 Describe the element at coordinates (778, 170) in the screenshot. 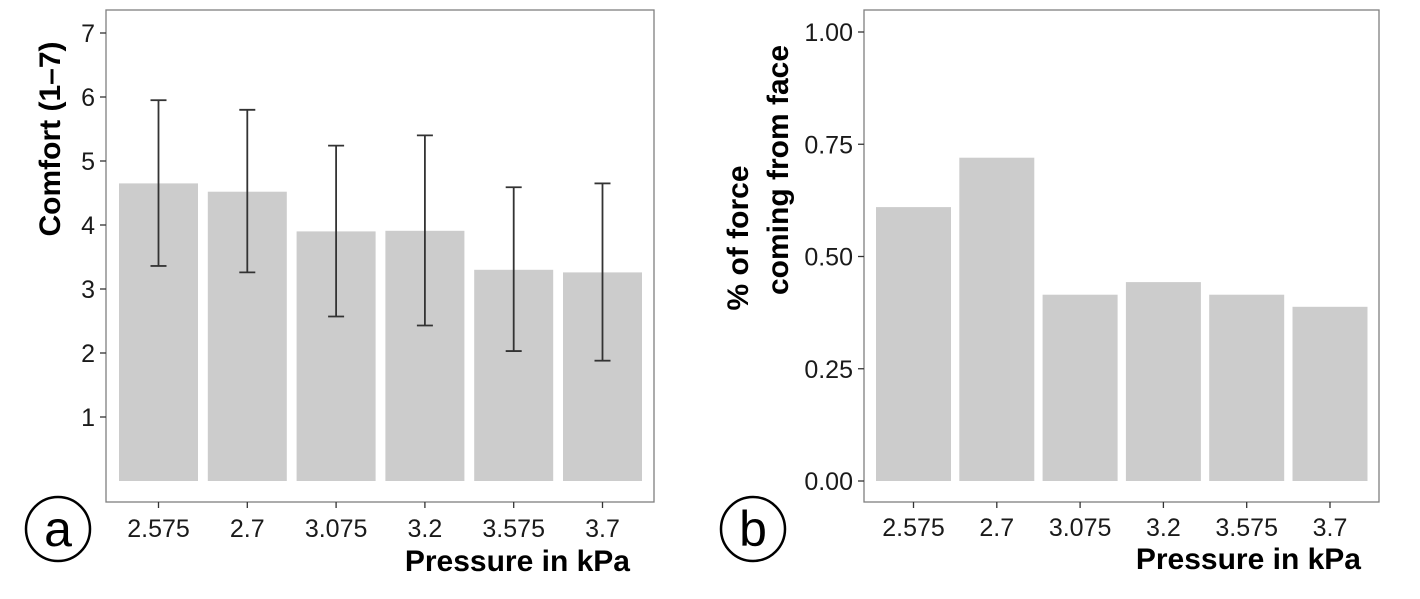

I see `y-axis-title-b-line2: coming from face` at that location.